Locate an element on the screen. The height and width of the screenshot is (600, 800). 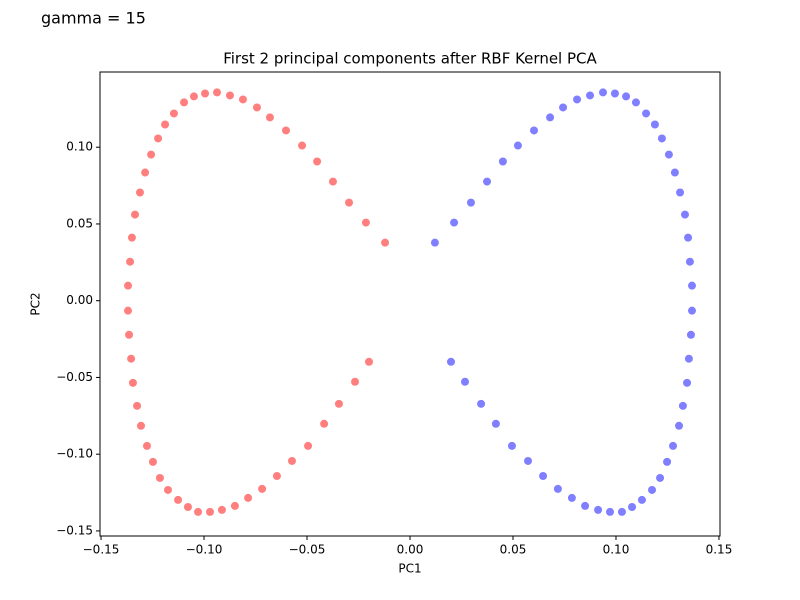
x-tick-label: 0.10 is located at coordinates (616, 550).